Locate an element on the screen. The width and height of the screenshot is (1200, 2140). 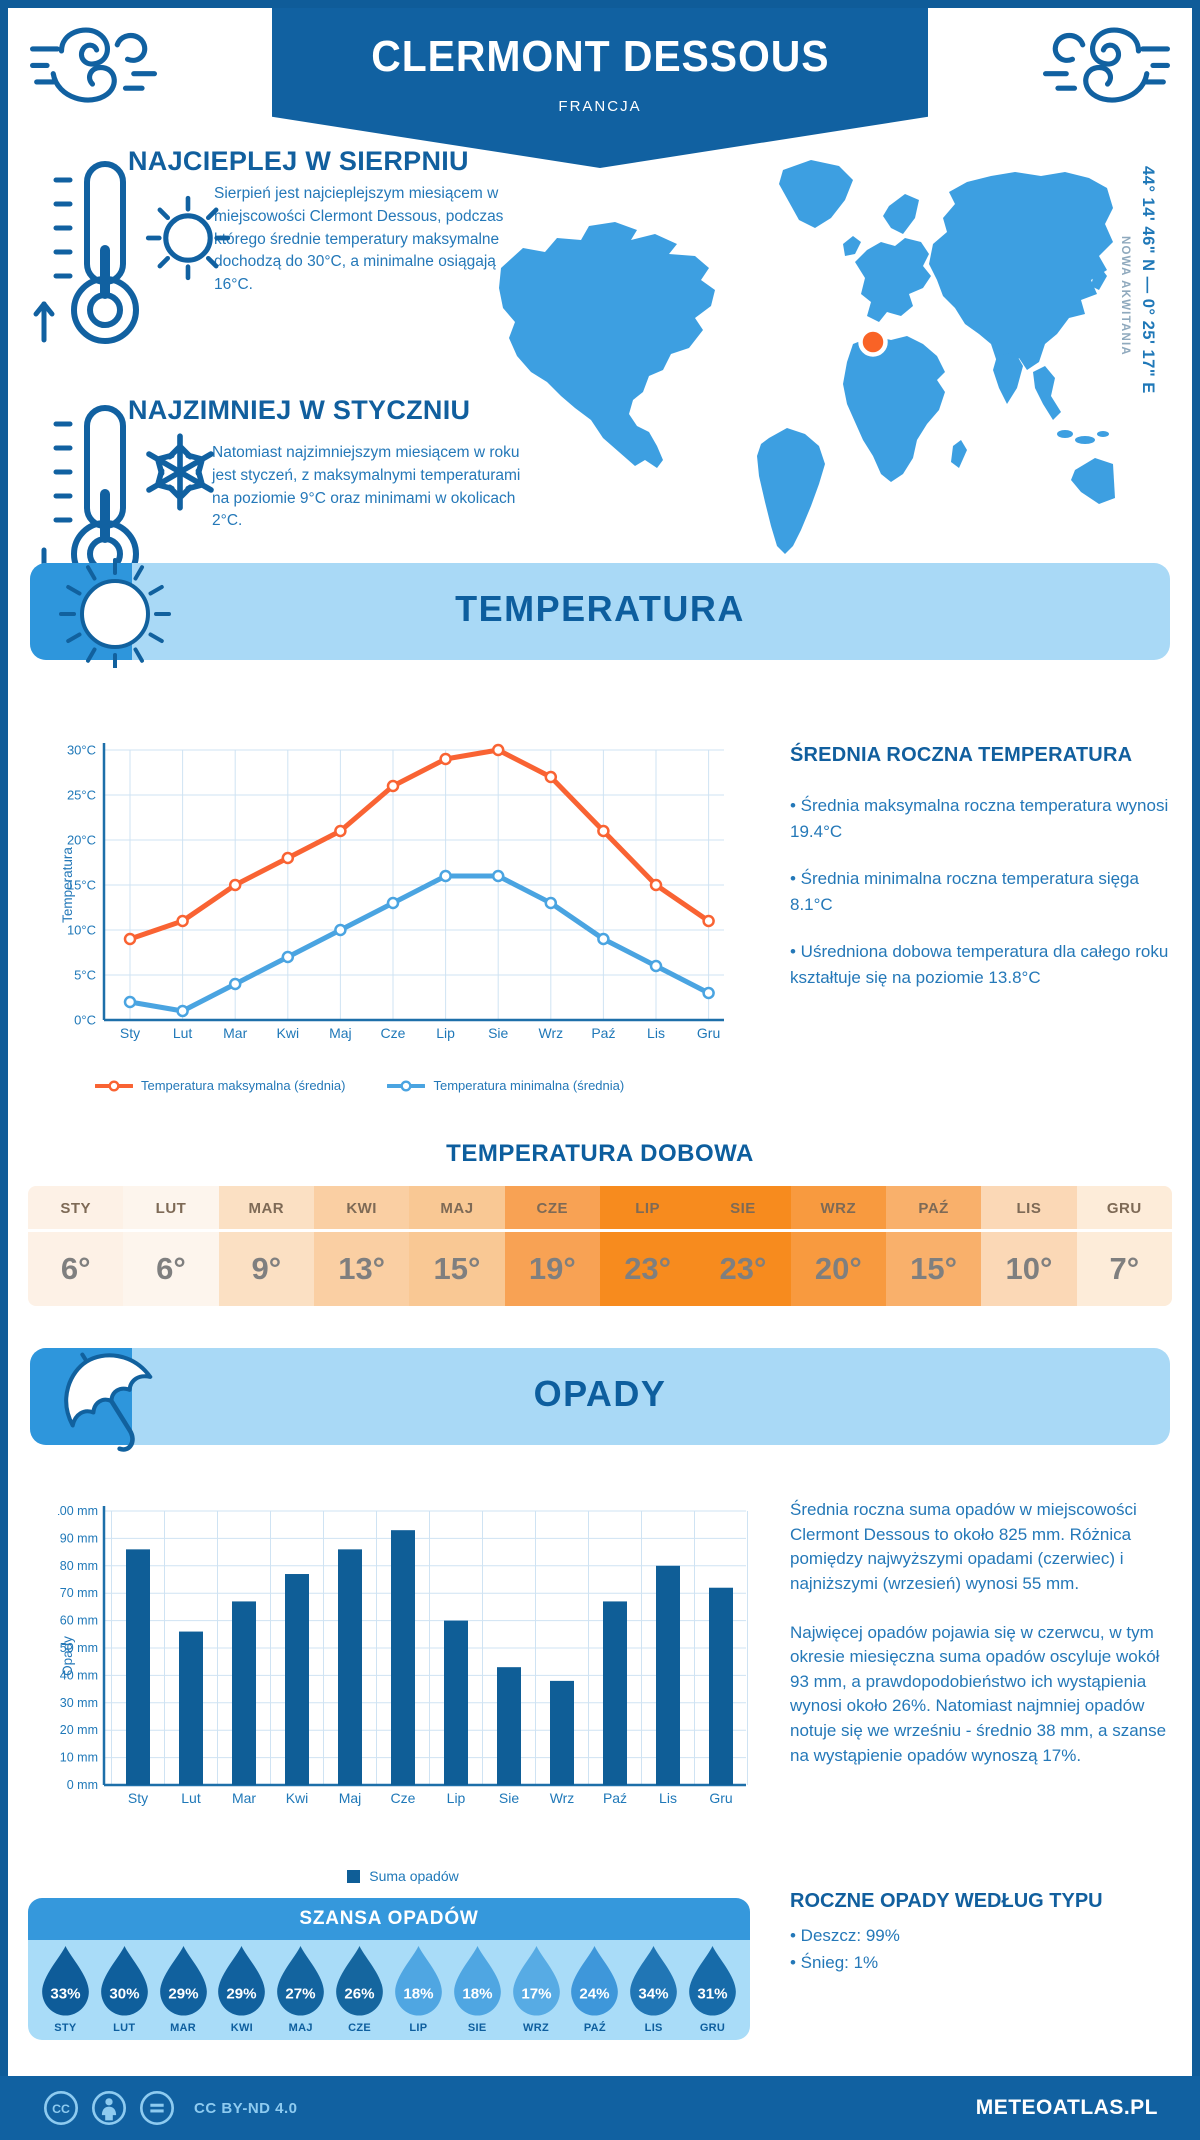
svg-text: 10°C is located at coordinates (81, 930).